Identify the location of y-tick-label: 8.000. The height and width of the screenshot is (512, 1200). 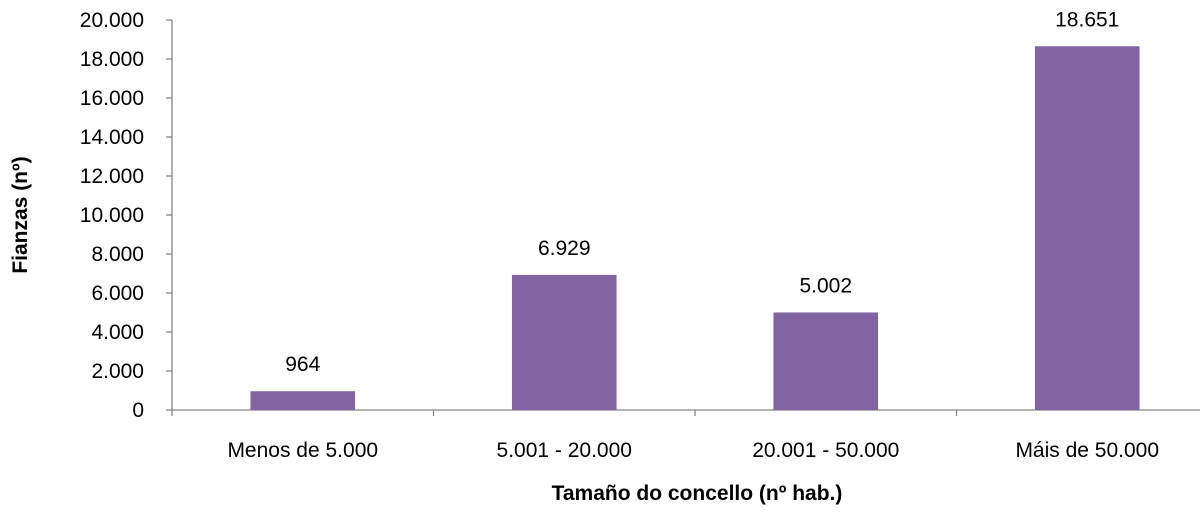
(117, 254).